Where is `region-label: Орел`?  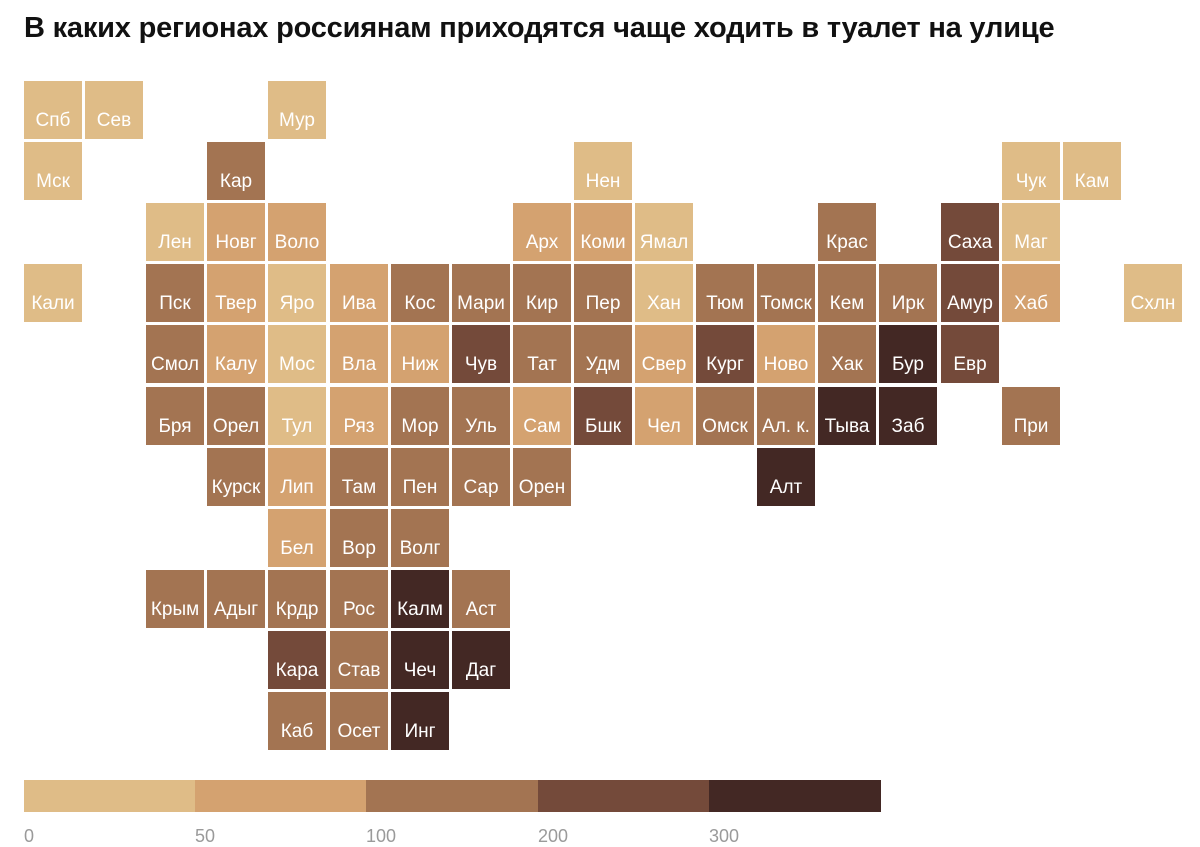
region-label: Орел is located at coordinates (236, 426).